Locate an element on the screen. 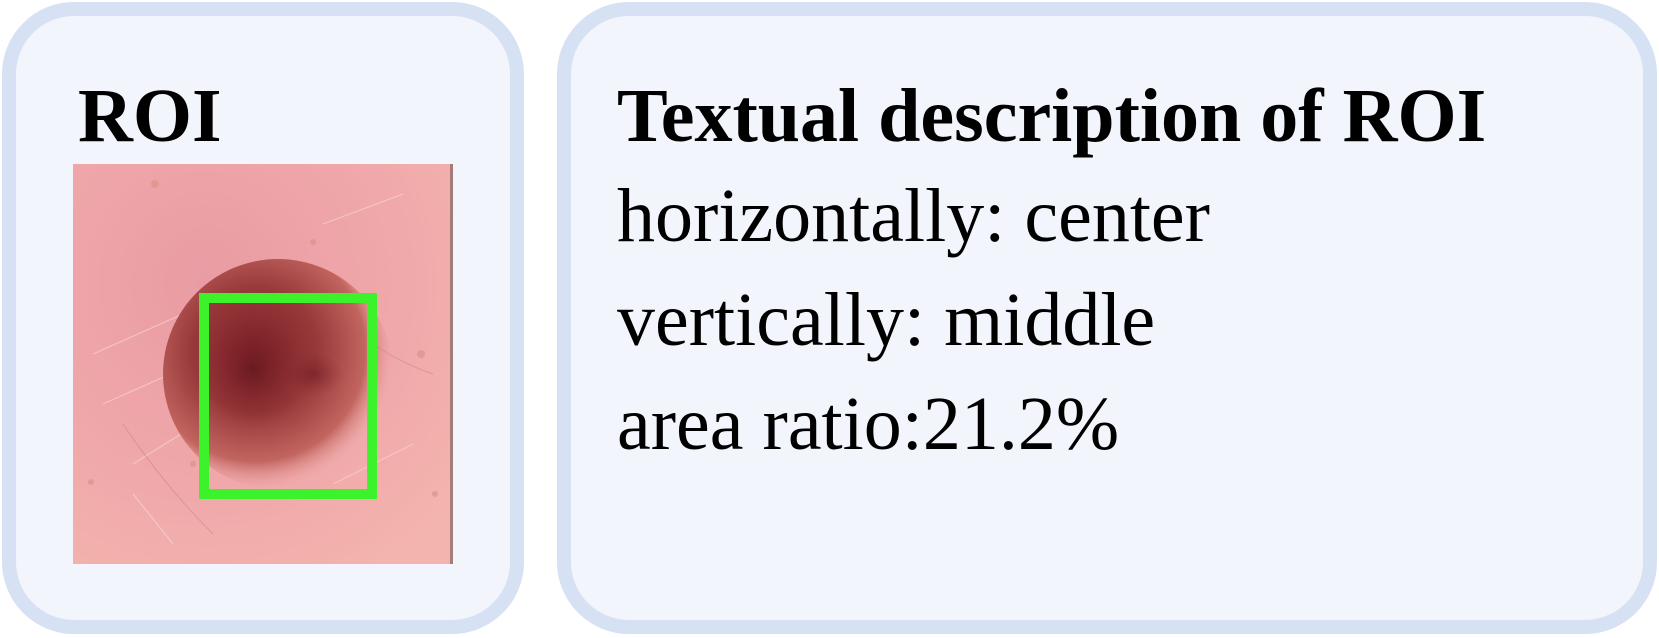  roi-title: ROI is located at coordinates (150, 116).